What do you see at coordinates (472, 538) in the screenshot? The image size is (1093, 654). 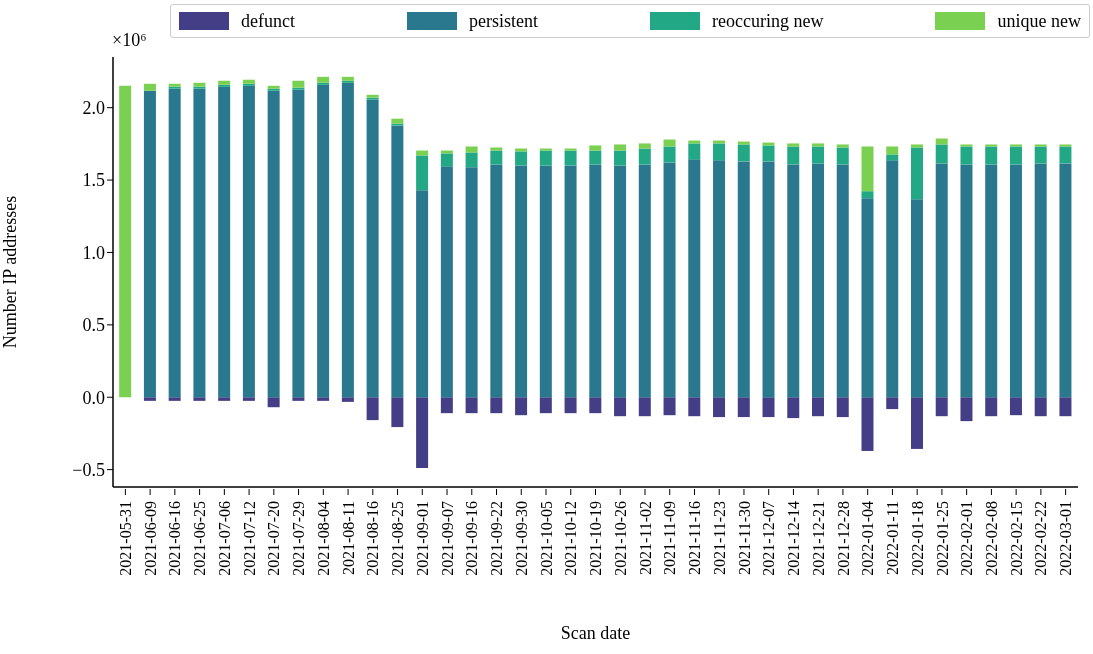 I see `x-tick-label: 2021-09-16` at bounding box center [472, 538].